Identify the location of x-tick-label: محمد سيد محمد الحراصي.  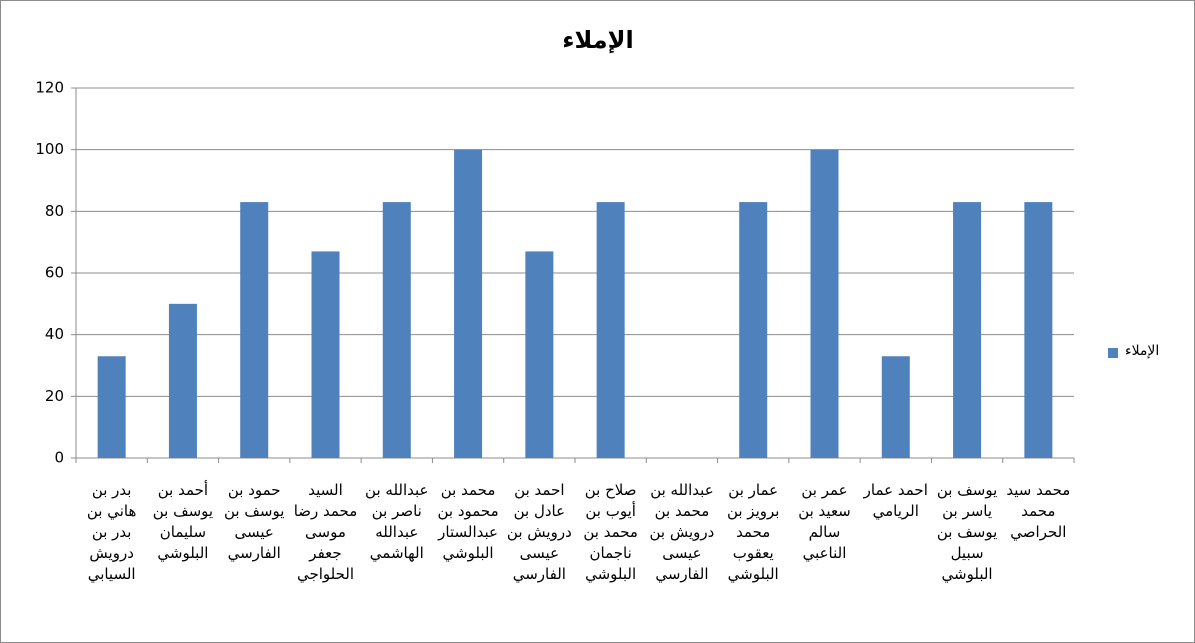
(1038, 511).